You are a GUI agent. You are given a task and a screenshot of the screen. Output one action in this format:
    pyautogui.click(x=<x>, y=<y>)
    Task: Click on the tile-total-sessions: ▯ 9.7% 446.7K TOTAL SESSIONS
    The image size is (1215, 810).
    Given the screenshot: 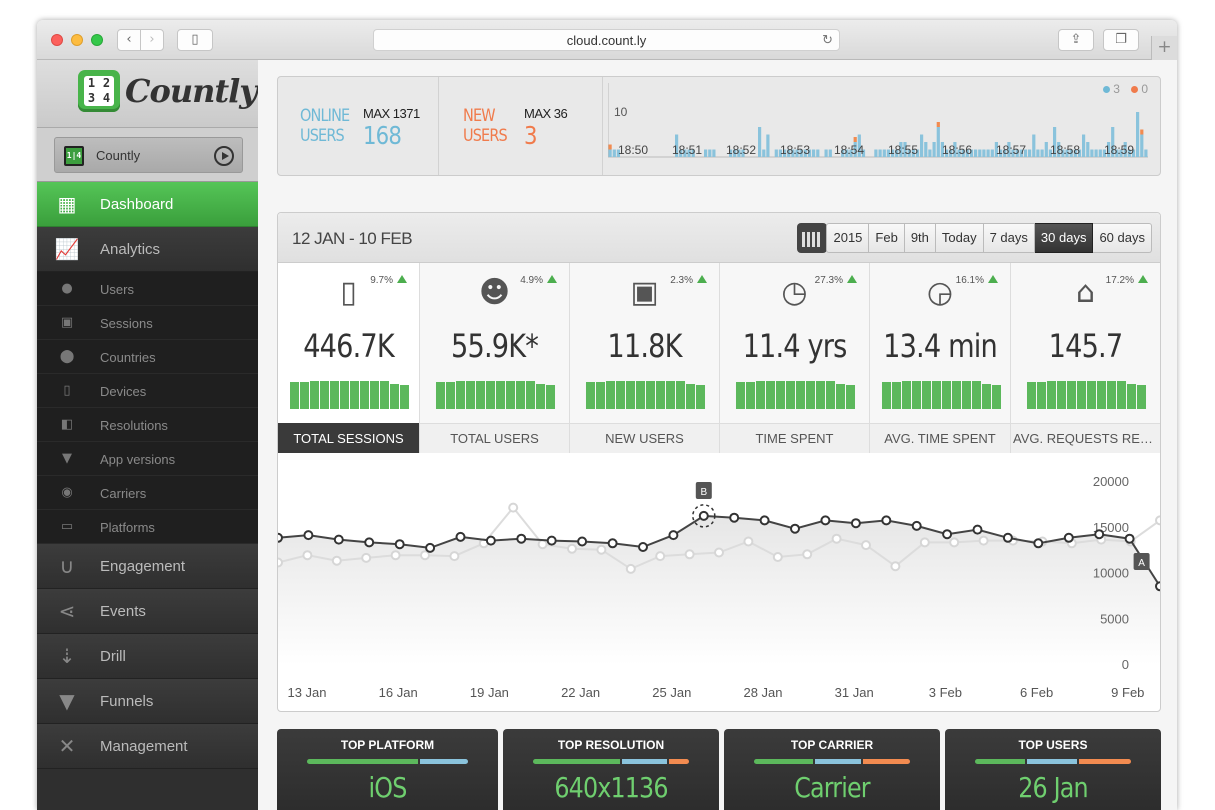 What is the action you would take?
    pyautogui.click(x=349, y=358)
    